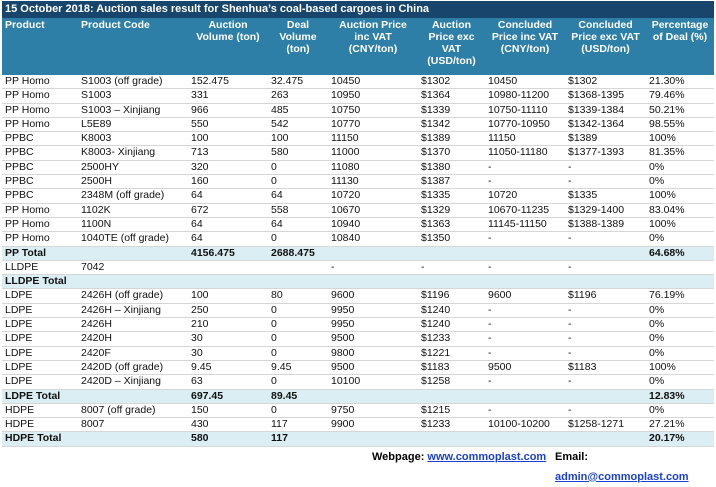 The image size is (716, 487). I want to click on table-row: HDPE 8007 (off grade) 150 0 9750 $1215- -0%, so click(358, 411).